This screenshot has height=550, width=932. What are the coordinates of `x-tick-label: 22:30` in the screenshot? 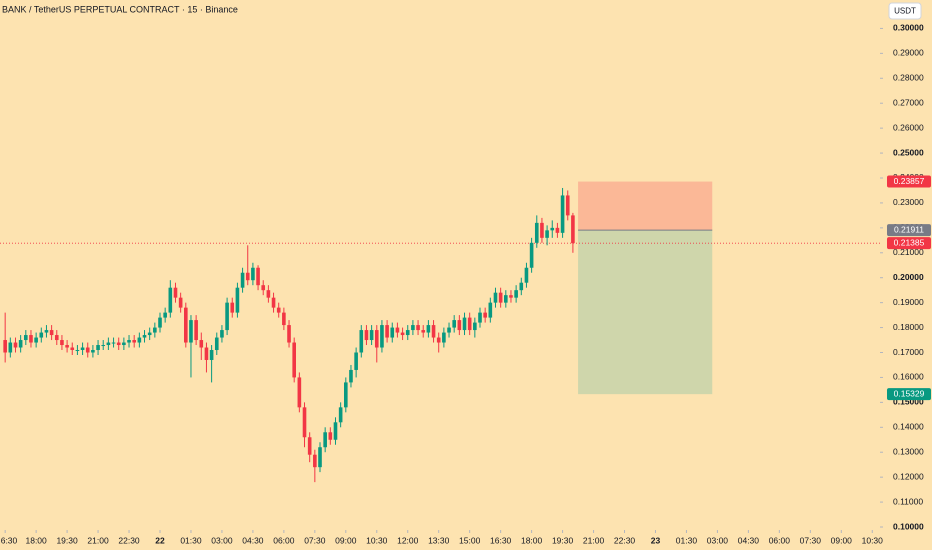 It's located at (625, 540).